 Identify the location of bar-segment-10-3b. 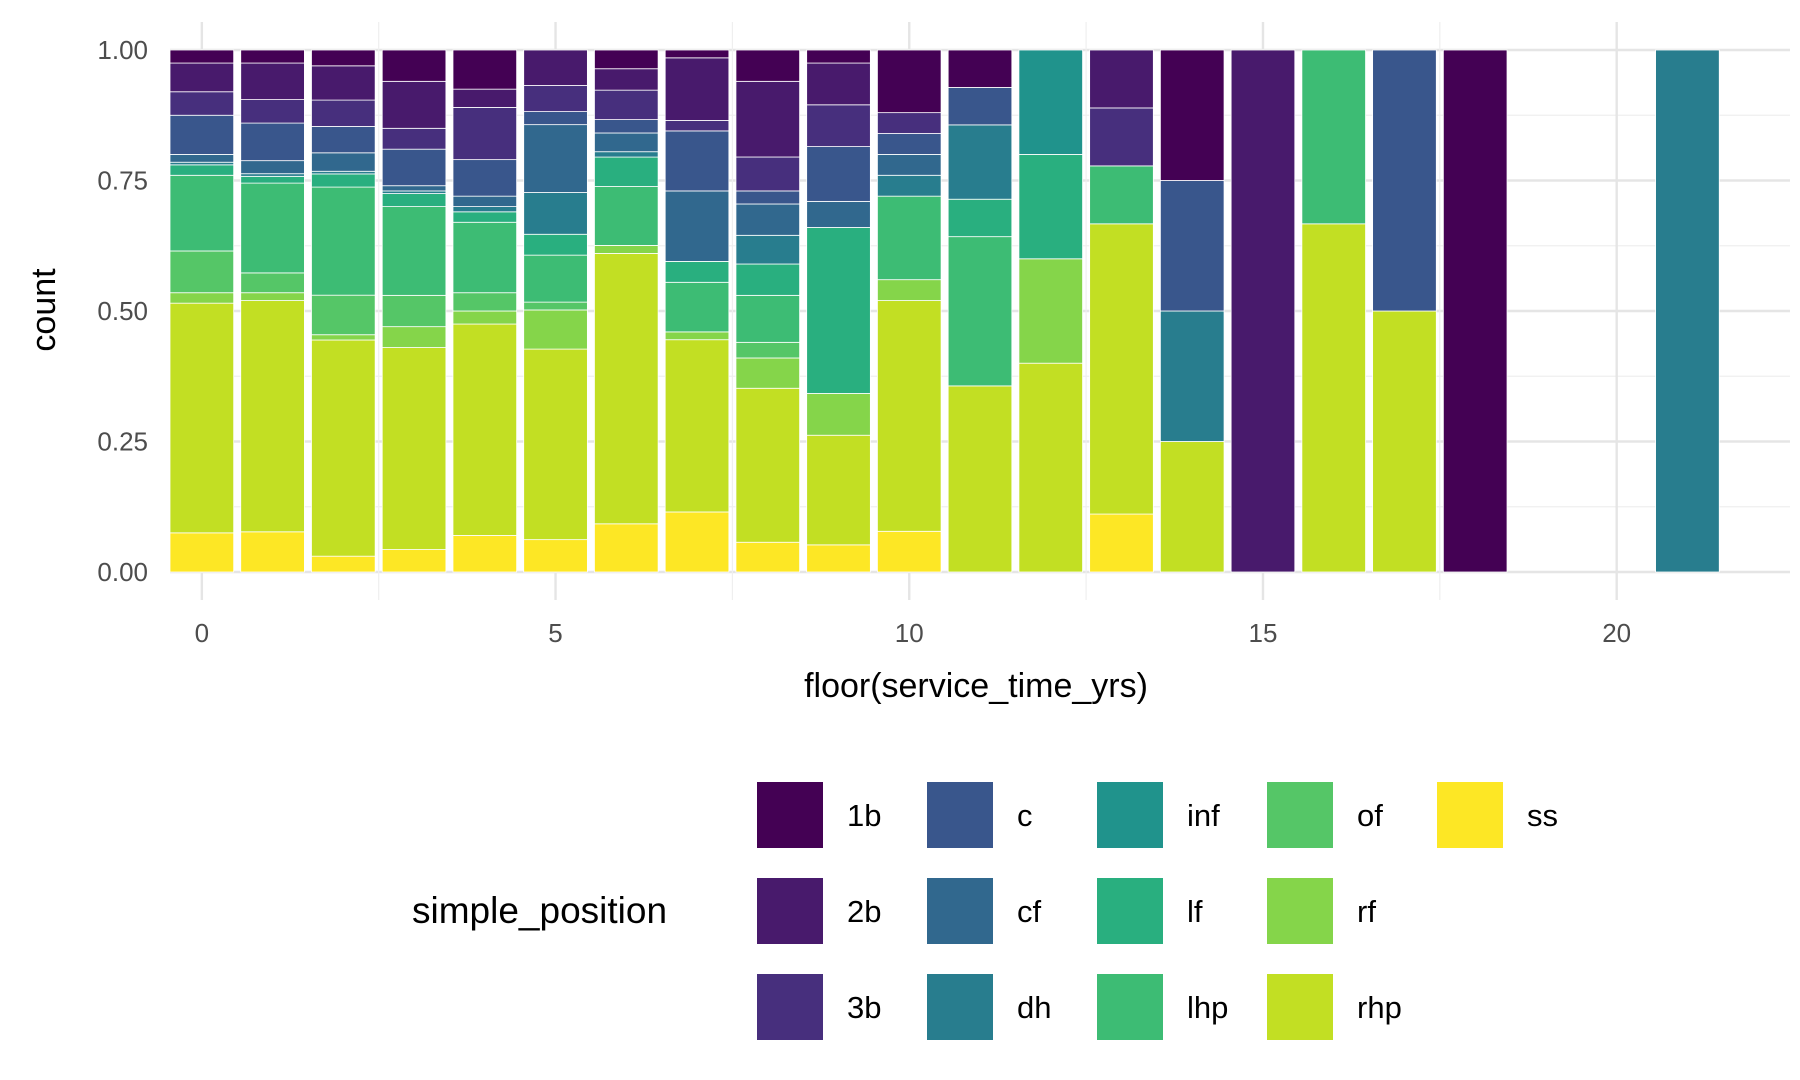
(909, 123).